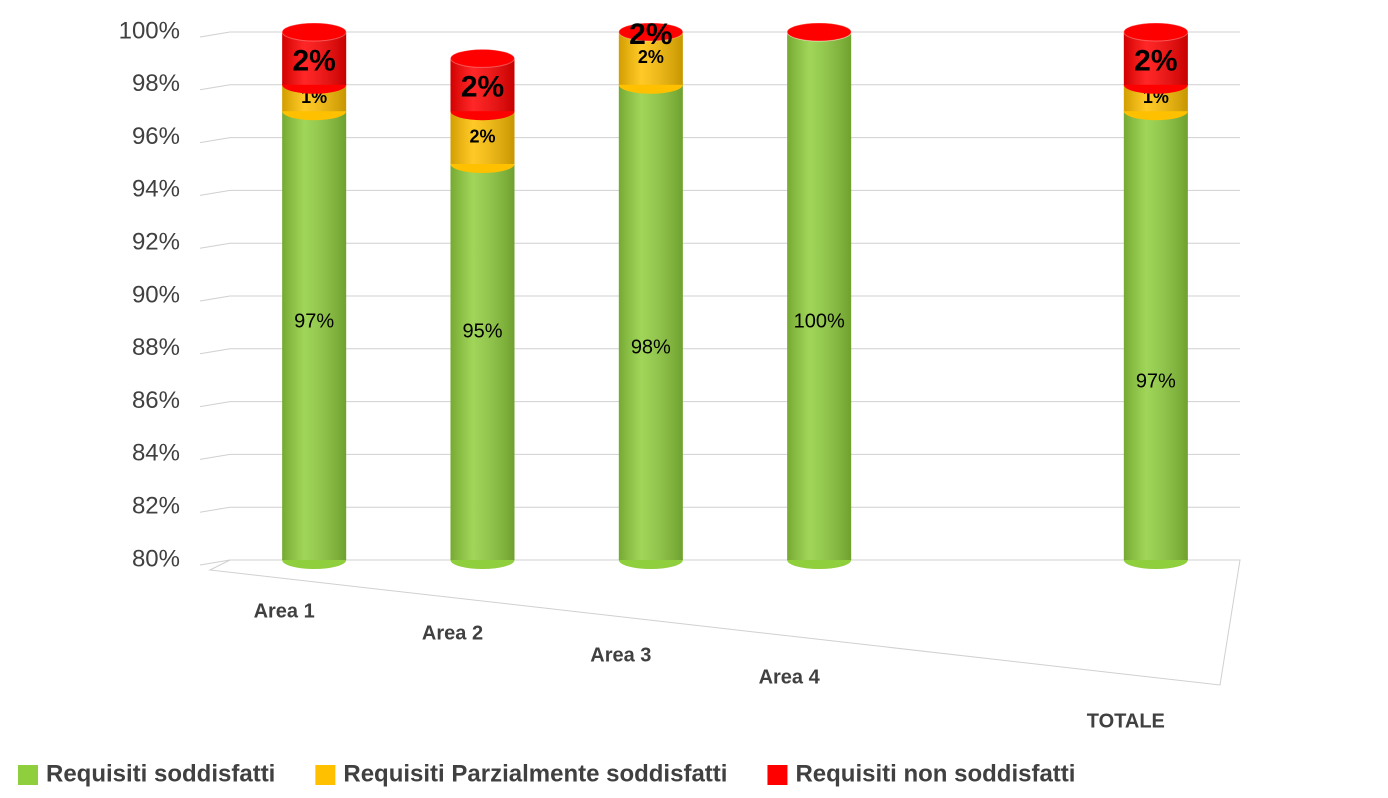  What do you see at coordinates (935, 773) in the screenshot?
I see `legend-label: Requisiti non soddisfatti` at bounding box center [935, 773].